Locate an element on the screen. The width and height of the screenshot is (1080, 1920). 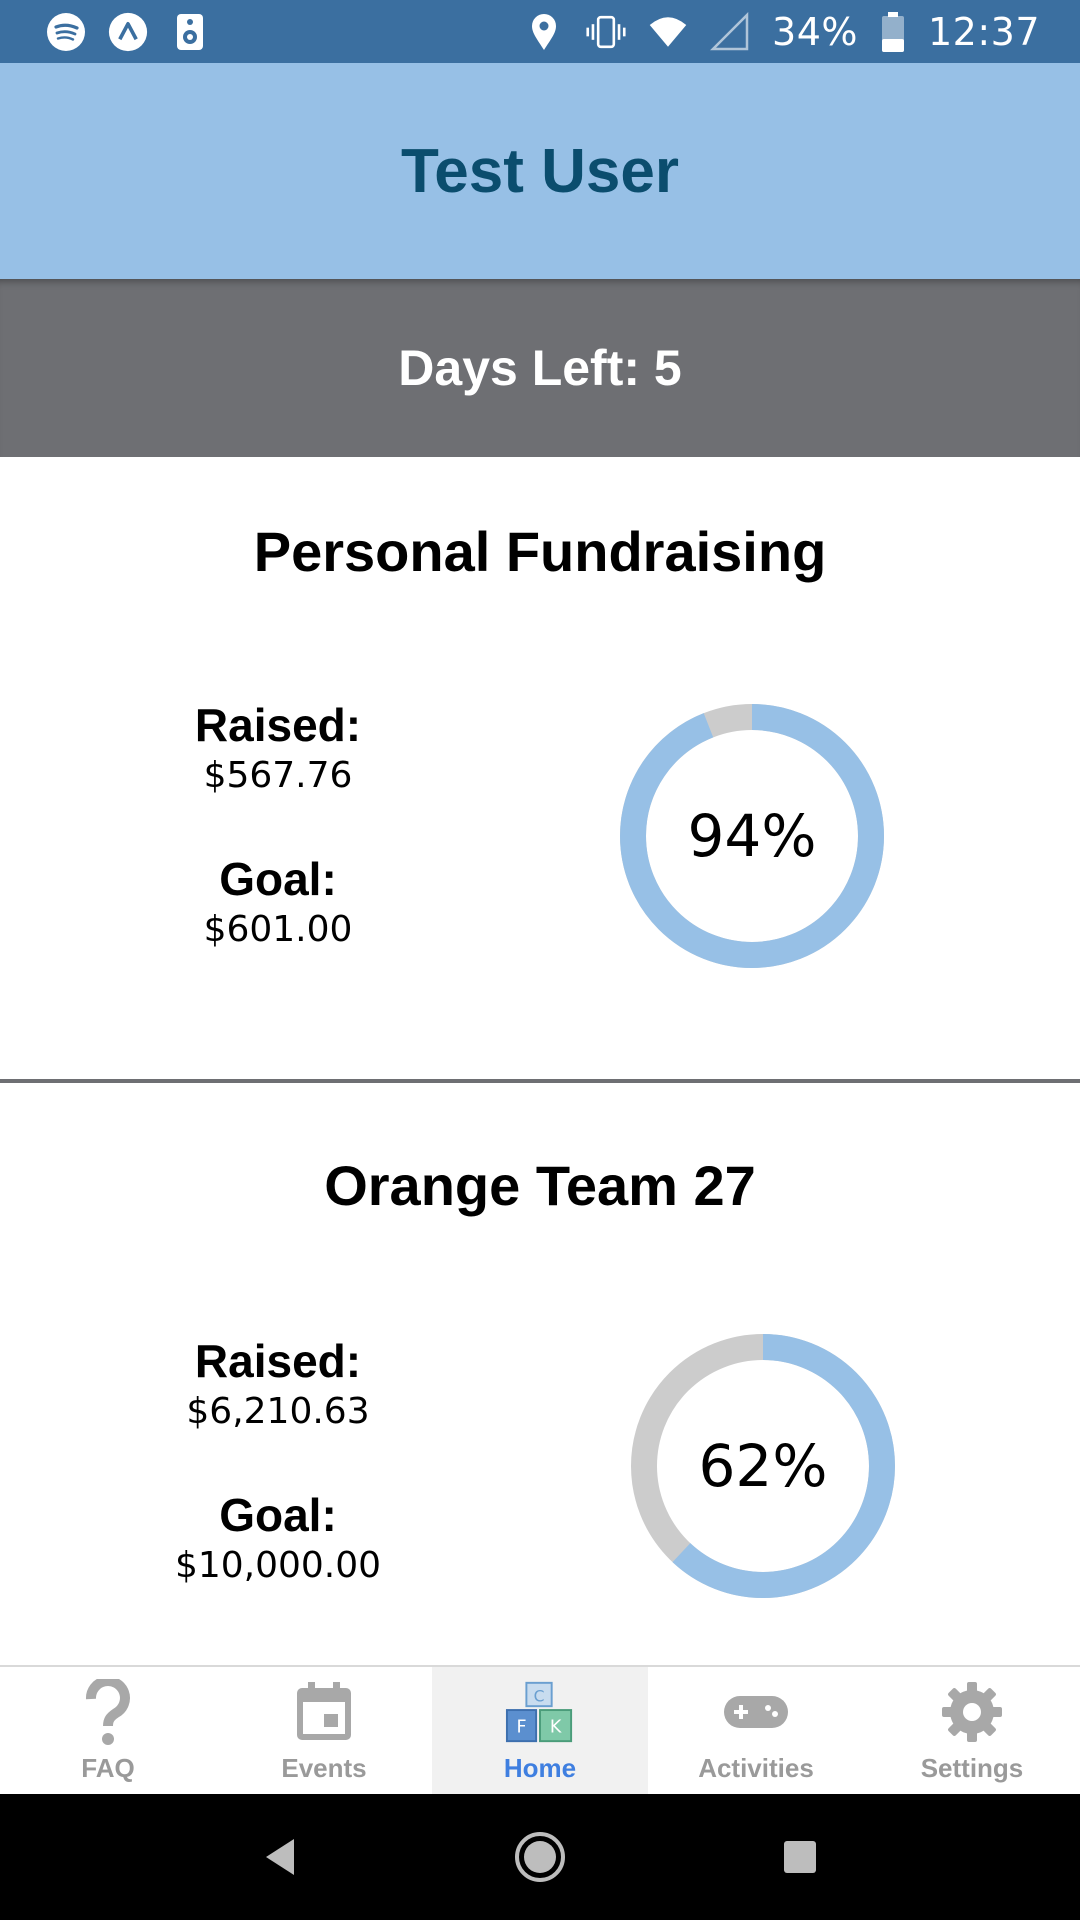
location-icon is located at coordinates (544, 32).